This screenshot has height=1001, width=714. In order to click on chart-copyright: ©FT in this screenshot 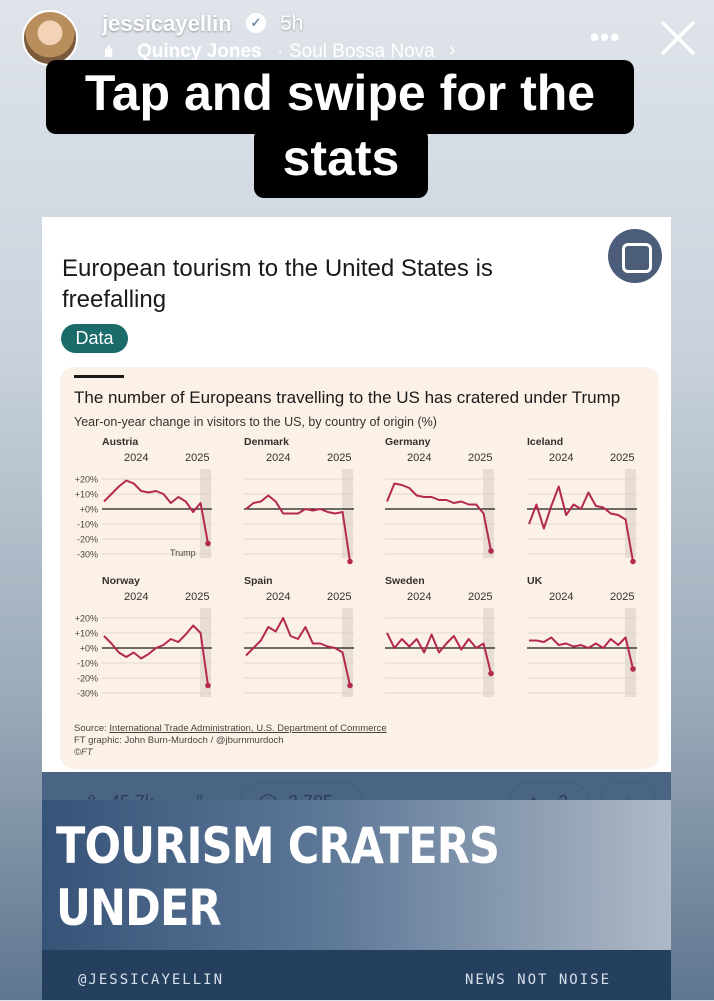, I will do `click(83, 752)`.